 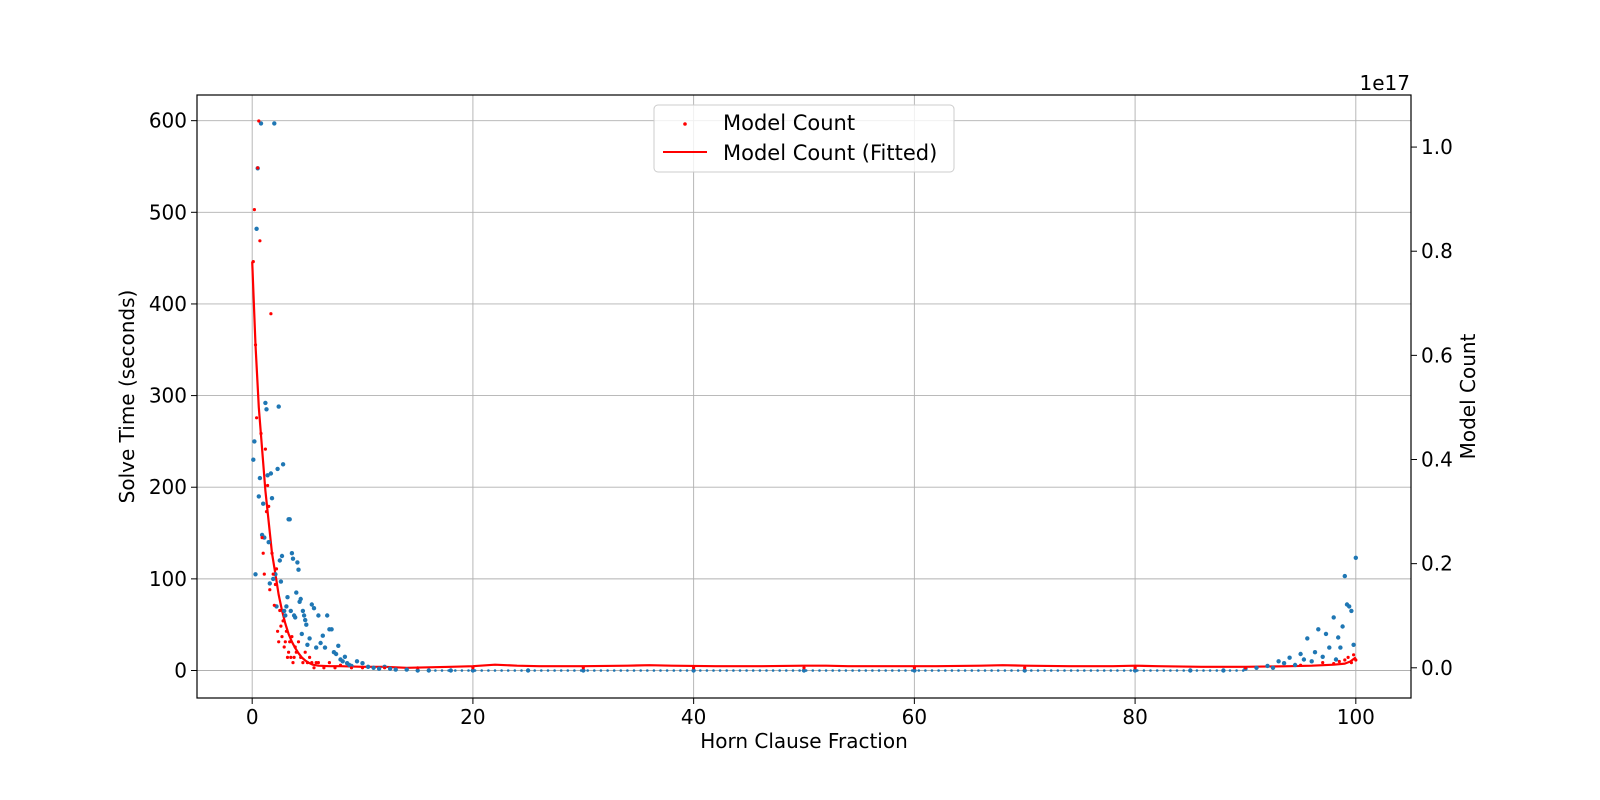 I want to click on x-tick-label: 80, so click(x=1134, y=717).